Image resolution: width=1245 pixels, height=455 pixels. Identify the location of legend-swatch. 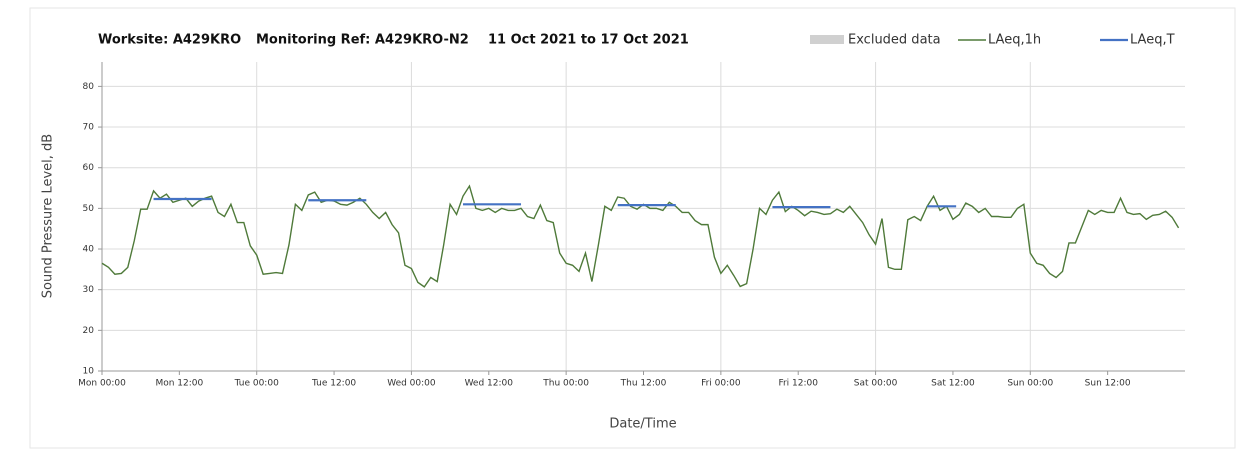
(827, 39).